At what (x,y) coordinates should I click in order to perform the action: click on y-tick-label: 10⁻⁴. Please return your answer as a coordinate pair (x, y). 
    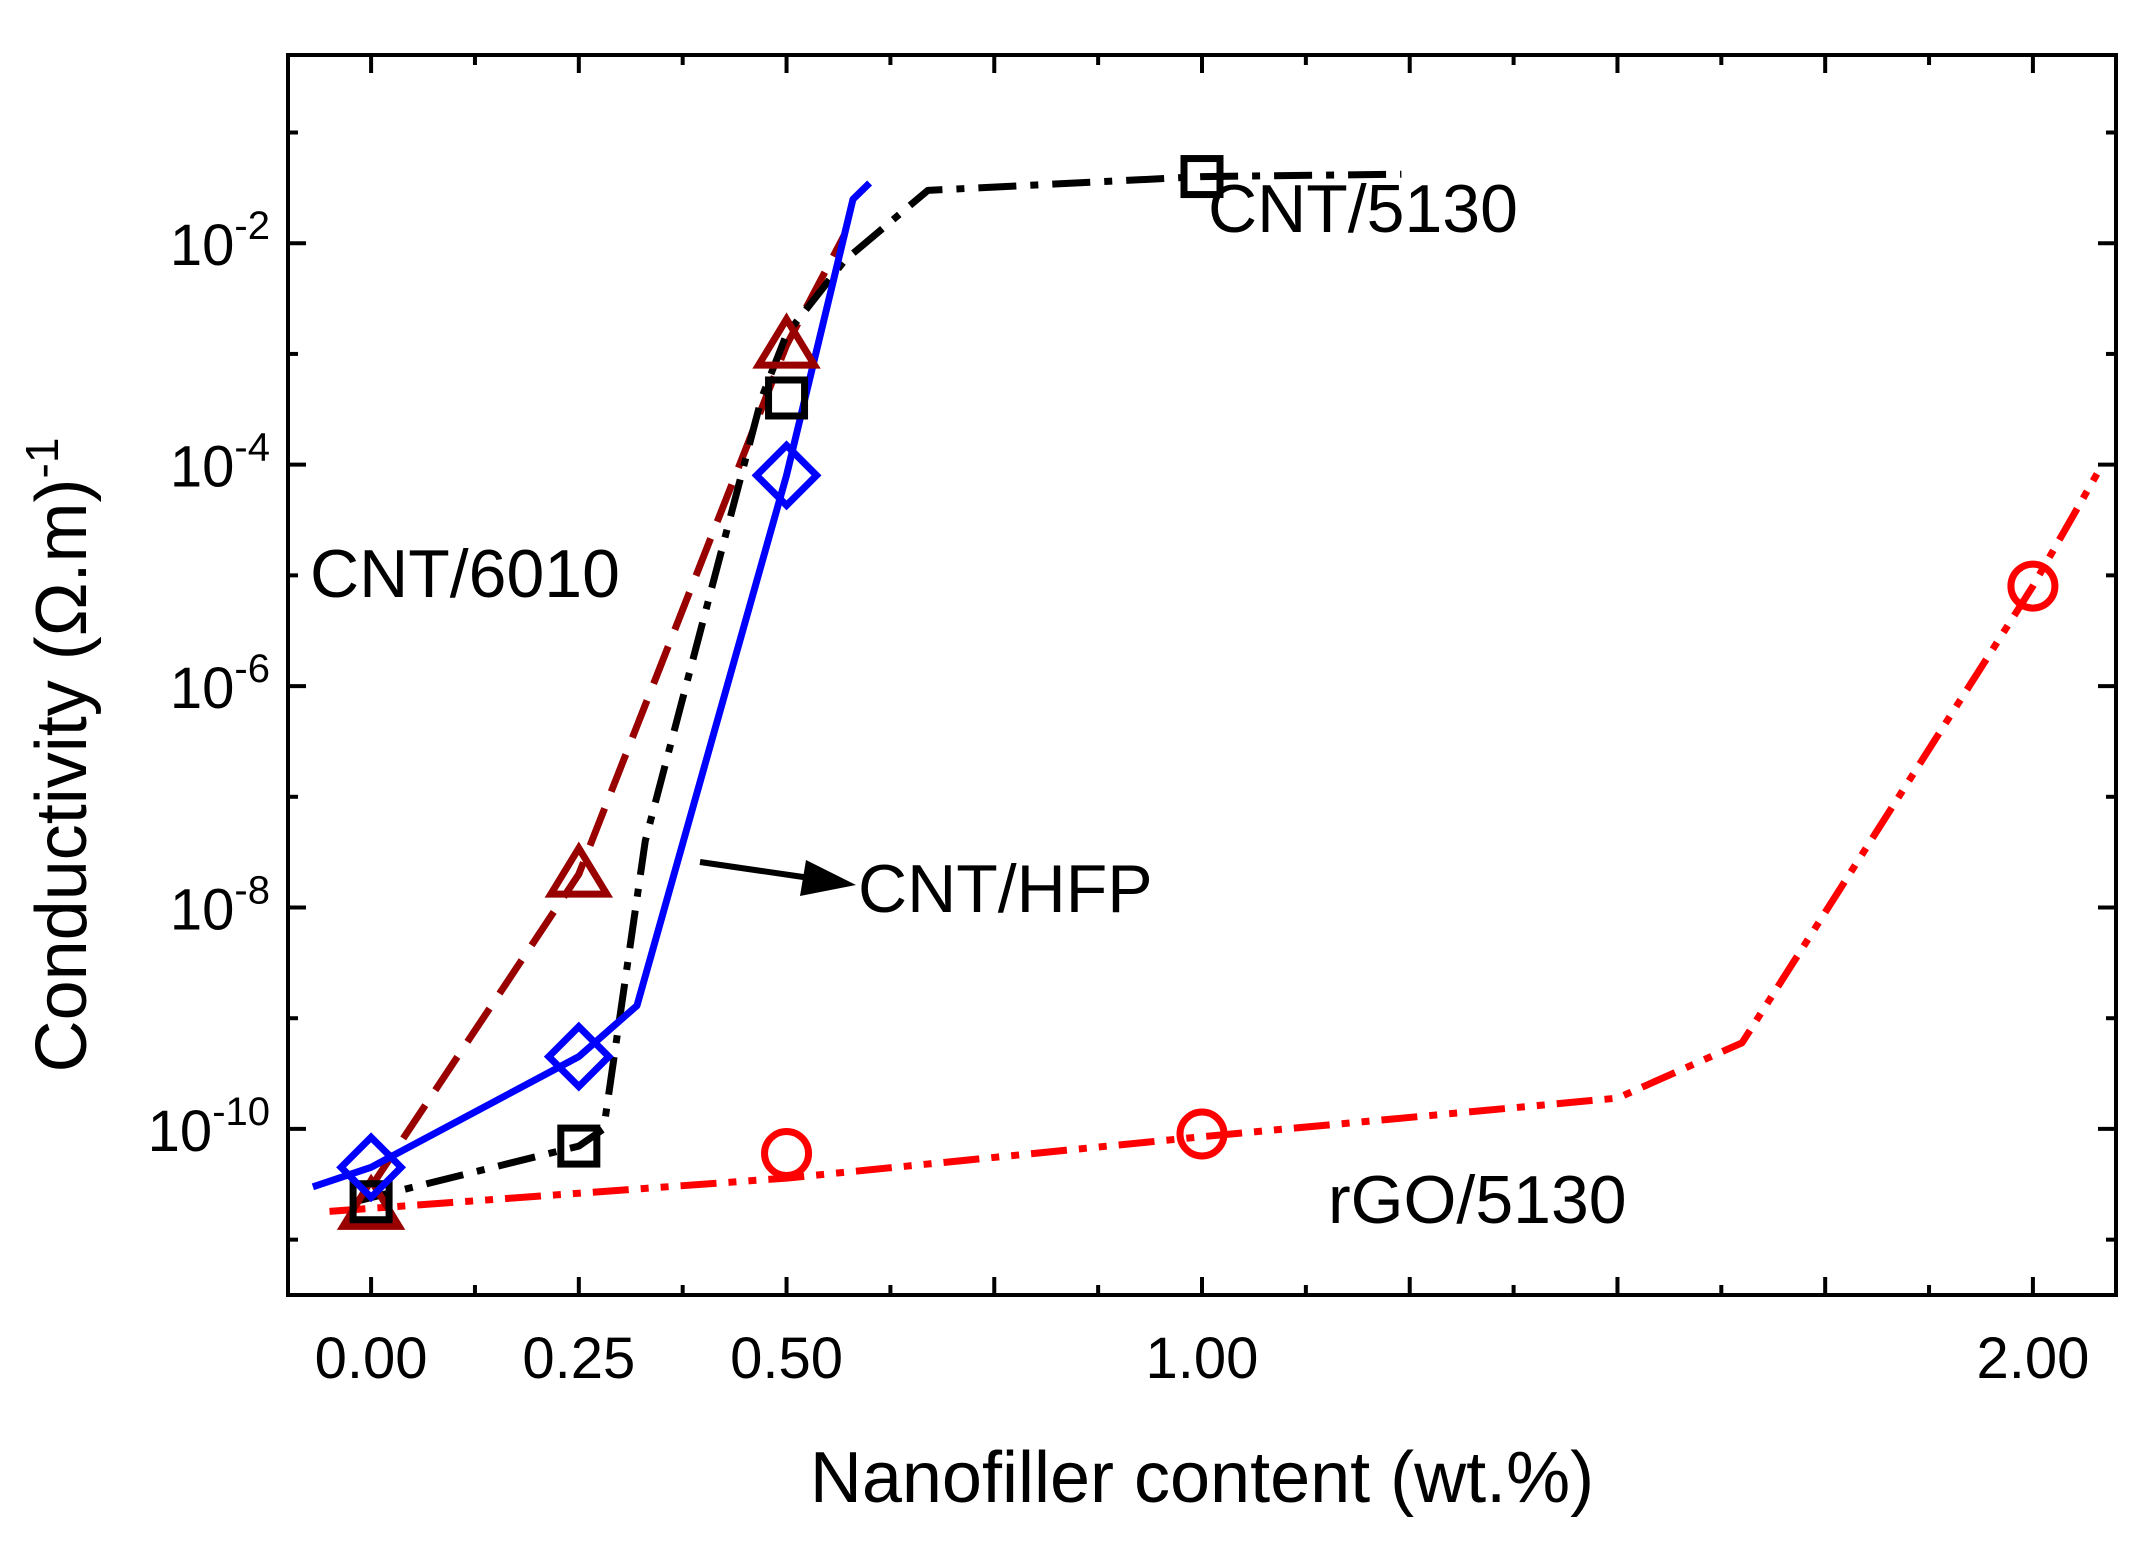
    Looking at the image, I should click on (220, 463).